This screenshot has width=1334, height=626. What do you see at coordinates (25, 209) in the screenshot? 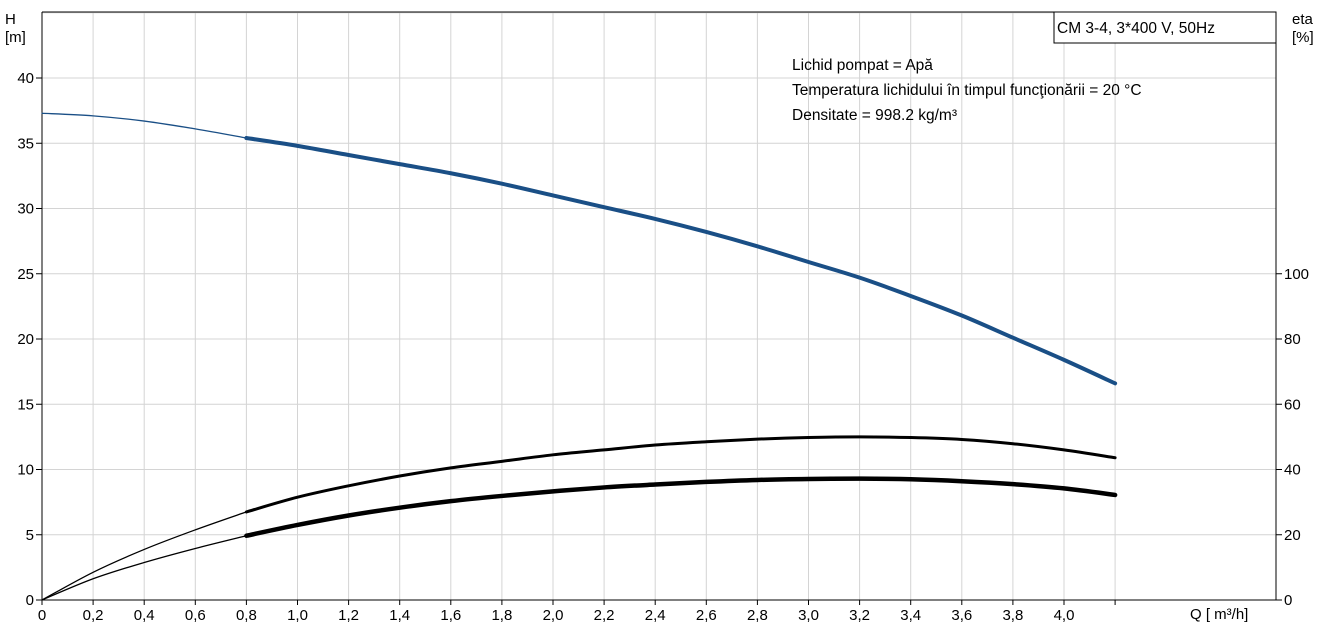
I see `left-tick-label: 30` at bounding box center [25, 209].